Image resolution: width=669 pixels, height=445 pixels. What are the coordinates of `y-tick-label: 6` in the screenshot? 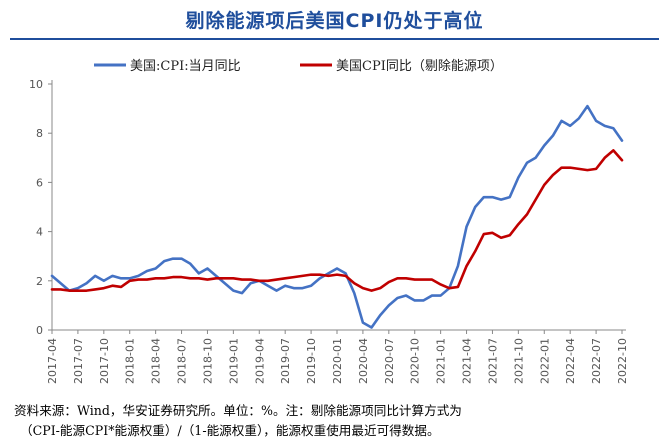 It's located at (39, 182).